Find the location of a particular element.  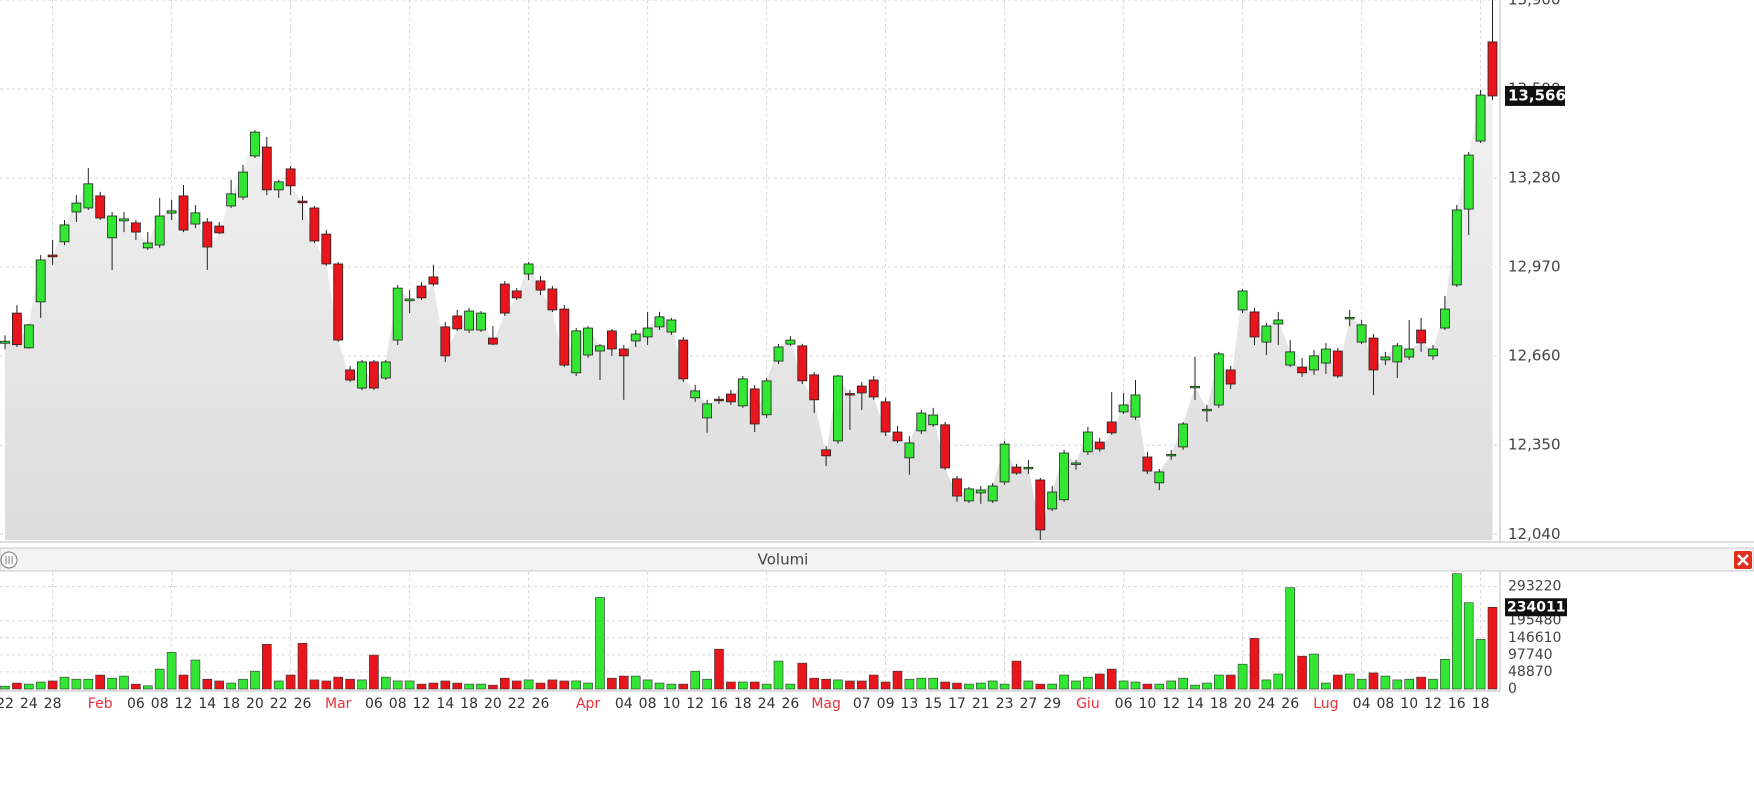

x-tick-label: Feb is located at coordinates (100, 704).